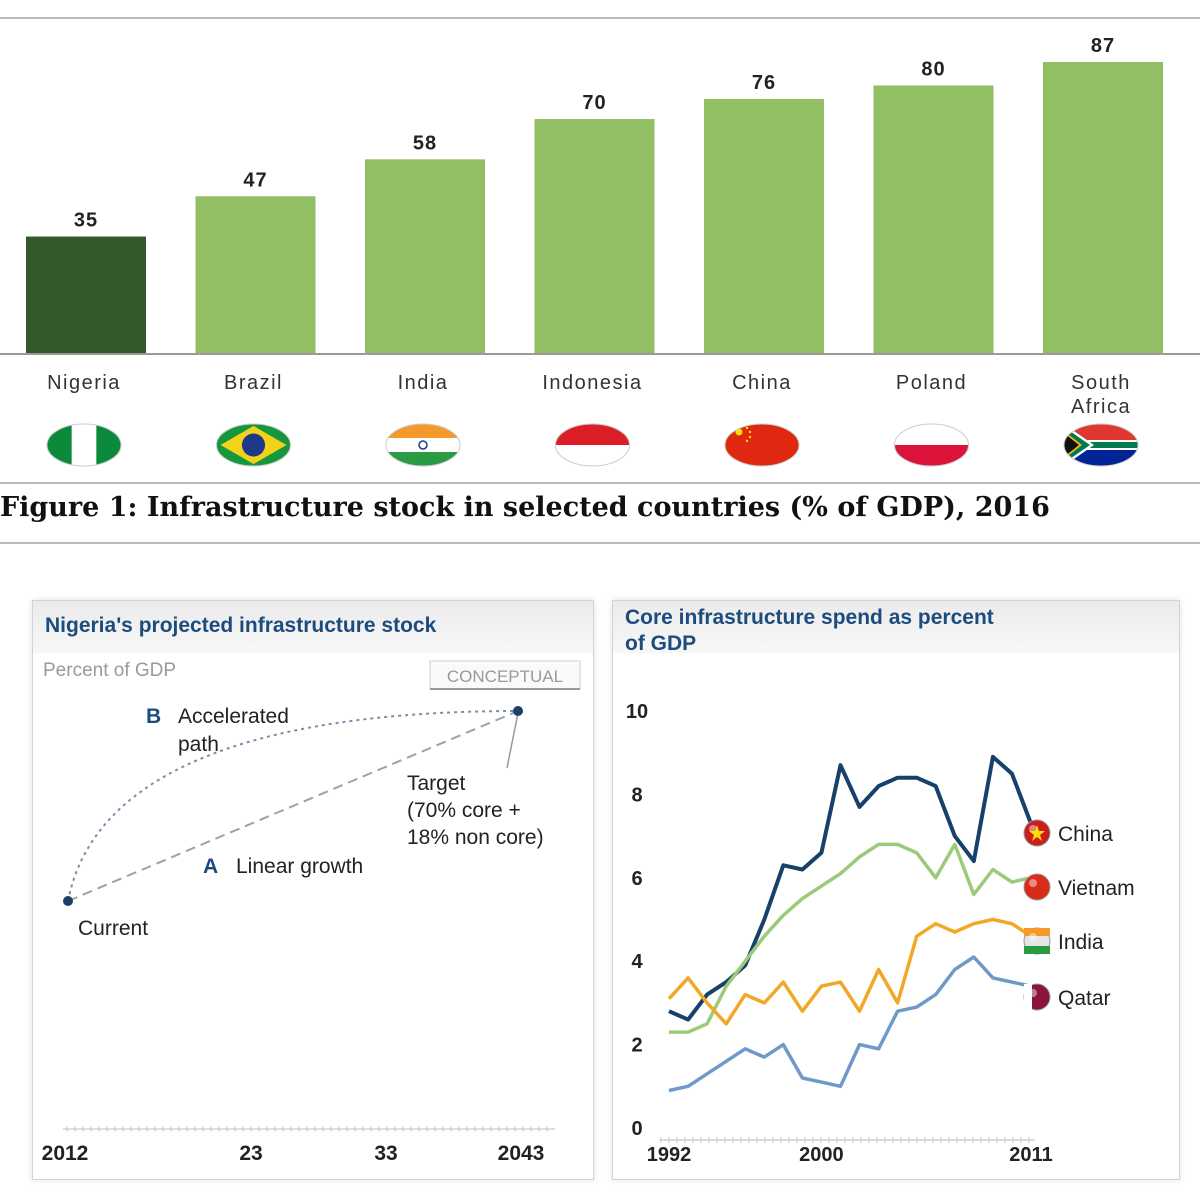 The width and height of the screenshot is (1200, 1200). I want to click on legend-label: Qatar, so click(1084, 998).